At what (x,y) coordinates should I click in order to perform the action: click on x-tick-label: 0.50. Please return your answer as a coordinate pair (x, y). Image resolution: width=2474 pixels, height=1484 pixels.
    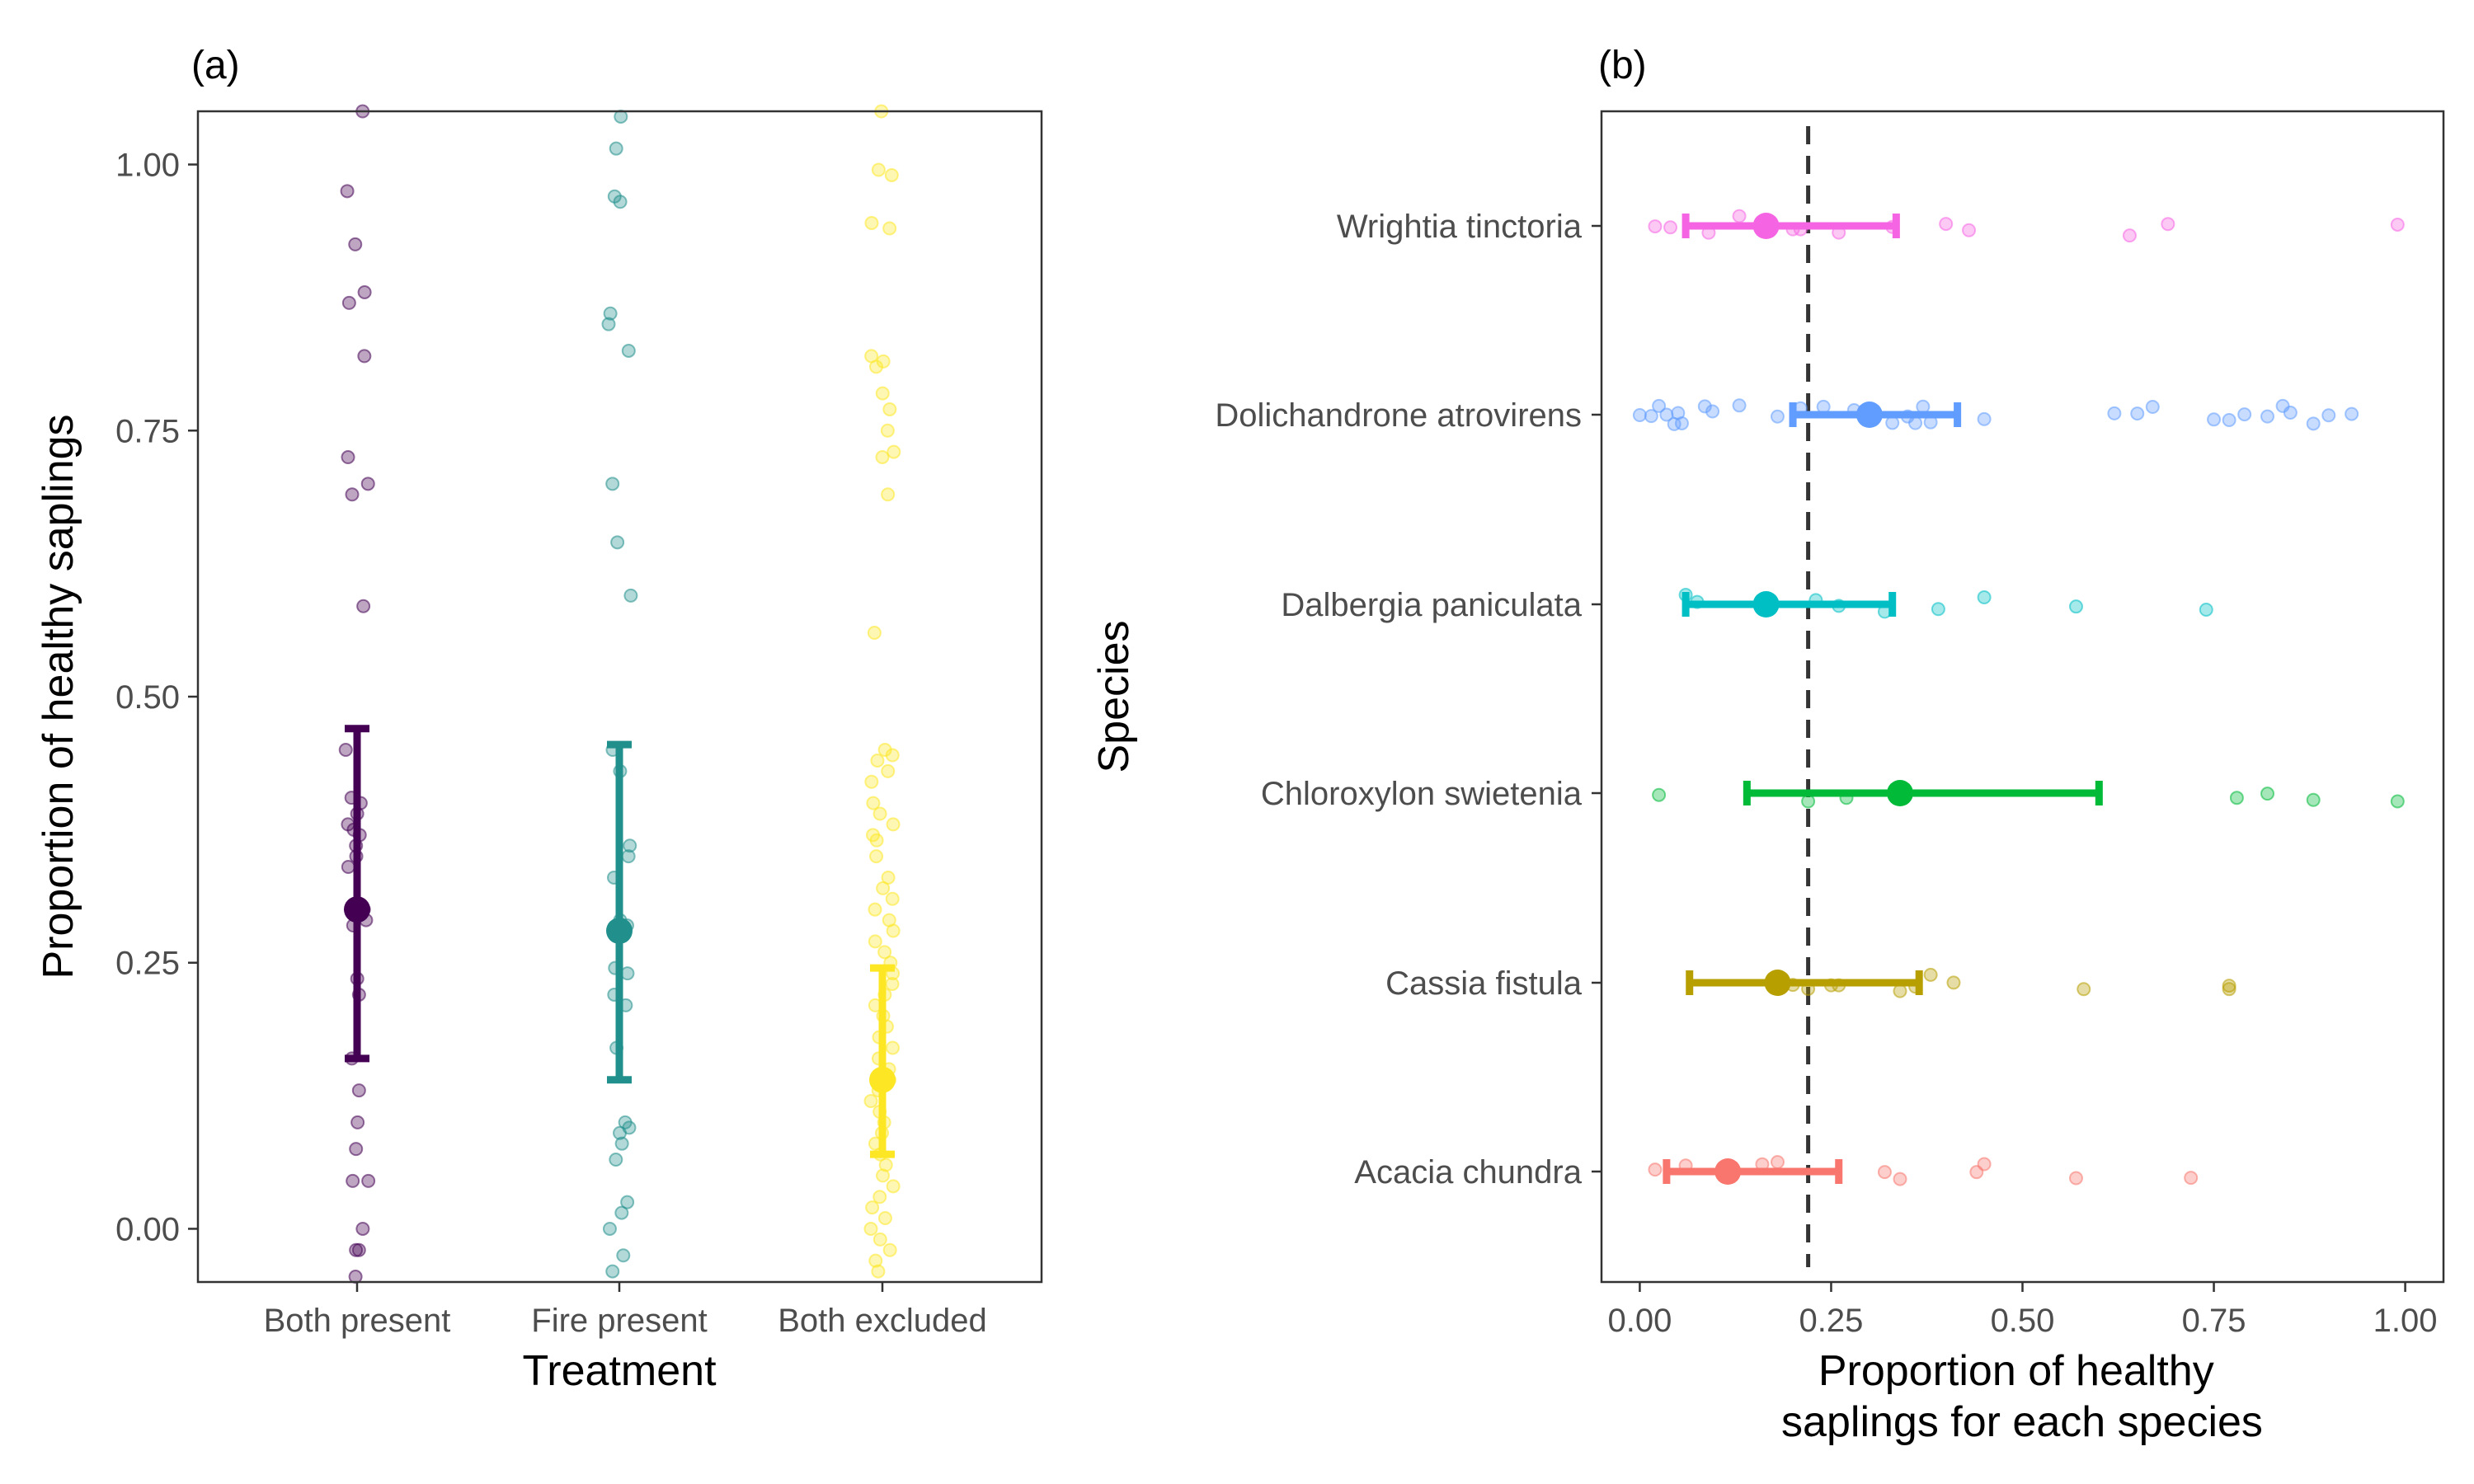
    Looking at the image, I should click on (2023, 1321).